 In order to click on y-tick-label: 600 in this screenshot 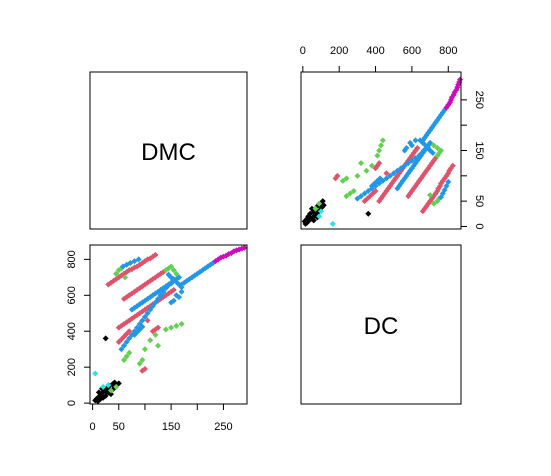, I will do `click(72, 295)`.